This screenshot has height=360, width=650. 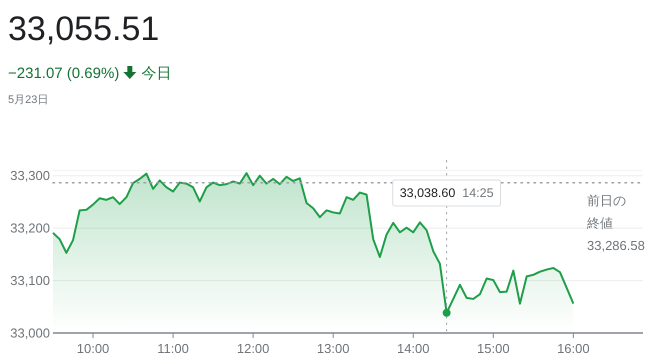 What do you see at coordinates (64, 73) in the screenshot?
I see `chart-subtitle: −231.07 (0.69%)` at bounding box center [64, 73].